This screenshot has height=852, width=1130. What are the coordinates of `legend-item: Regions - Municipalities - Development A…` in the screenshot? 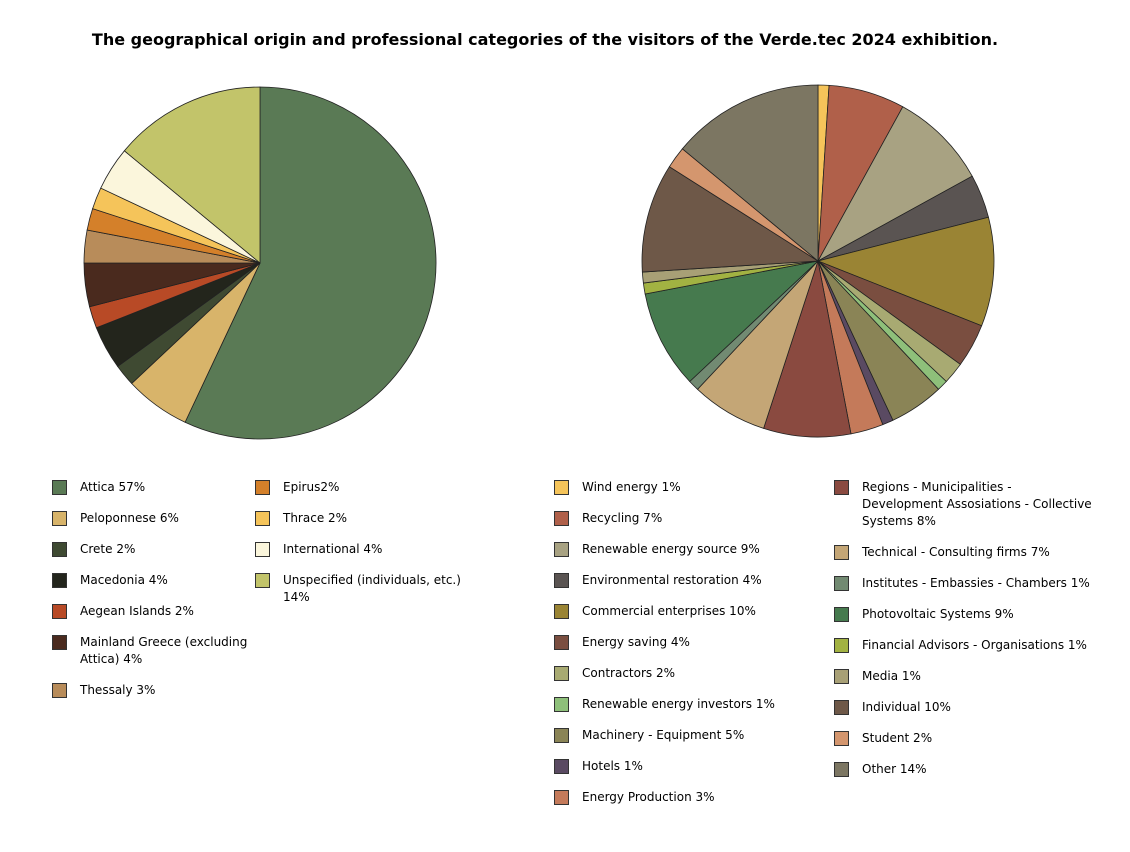 It's located at (964, 504).